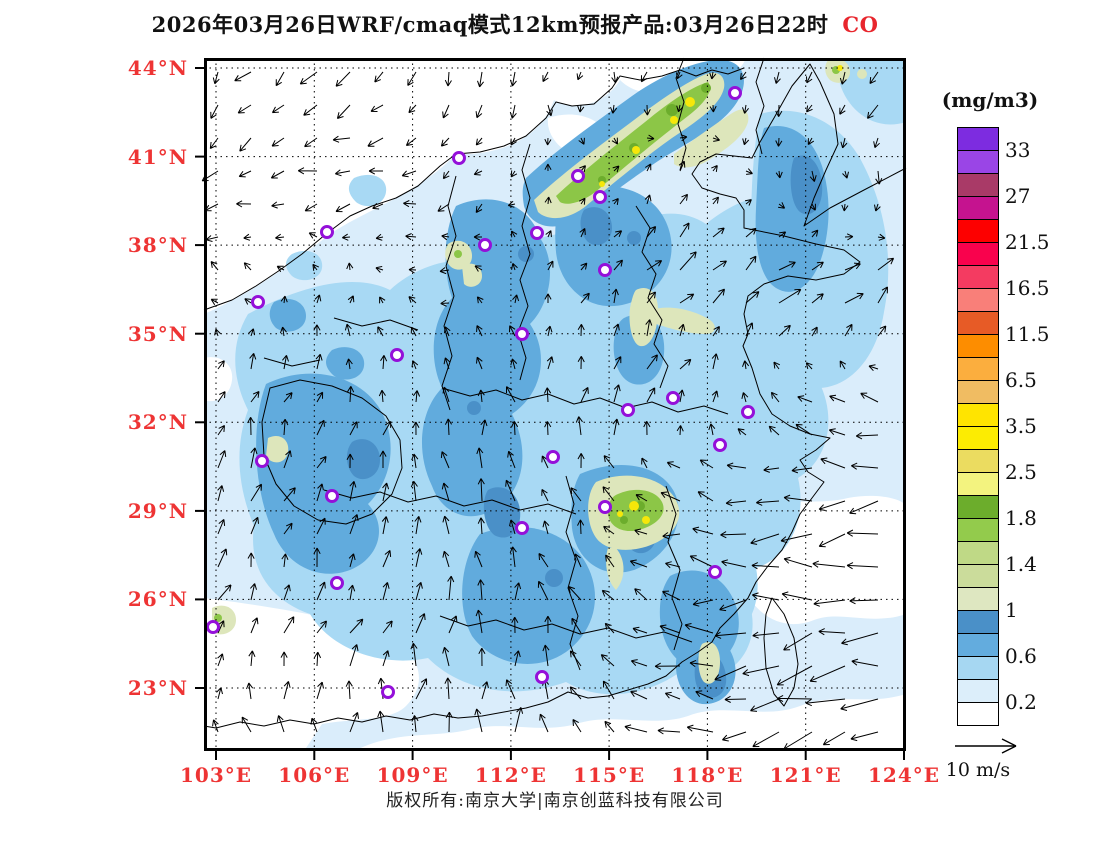 The height and width of the screenshot is (850, 1100). I want to click on lat-tick-label: 29°N, so click(157, 510).